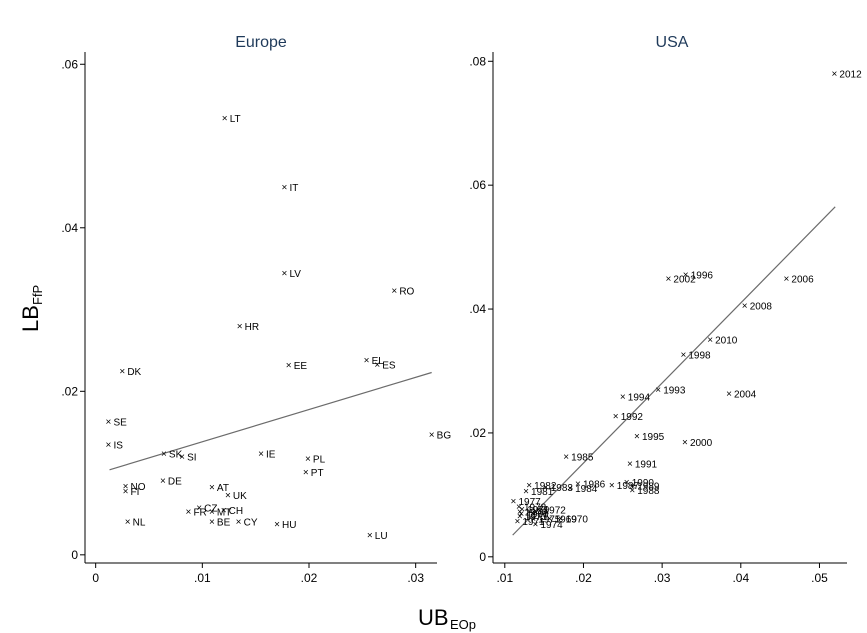 The width and height of the screenshot is (867, 633). Describe the element at coordinates (261, 42) in the screenshot. I see `panel-title: Europe` at that location.